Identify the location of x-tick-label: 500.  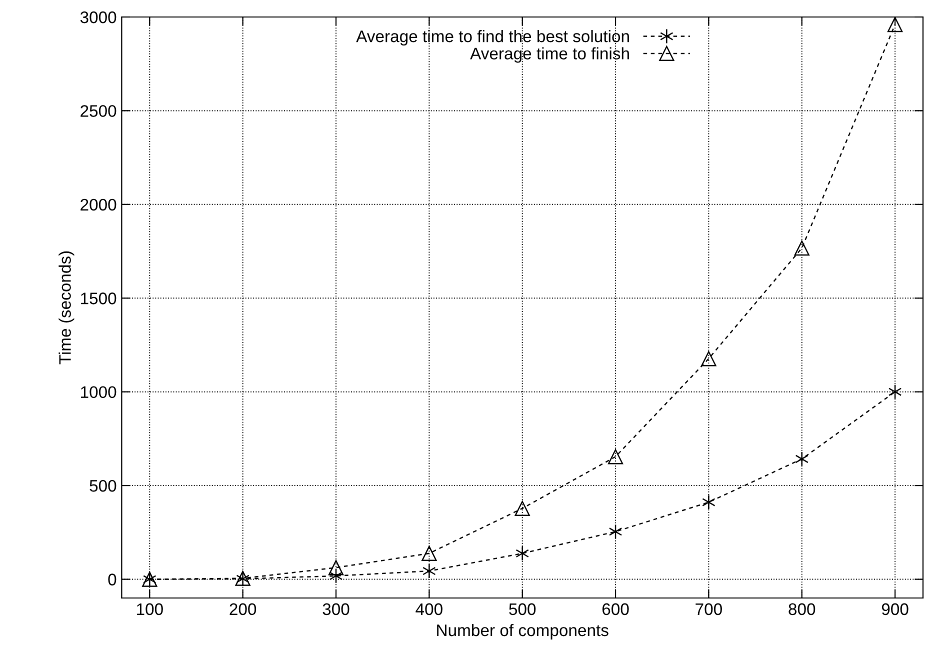
(522, 609).